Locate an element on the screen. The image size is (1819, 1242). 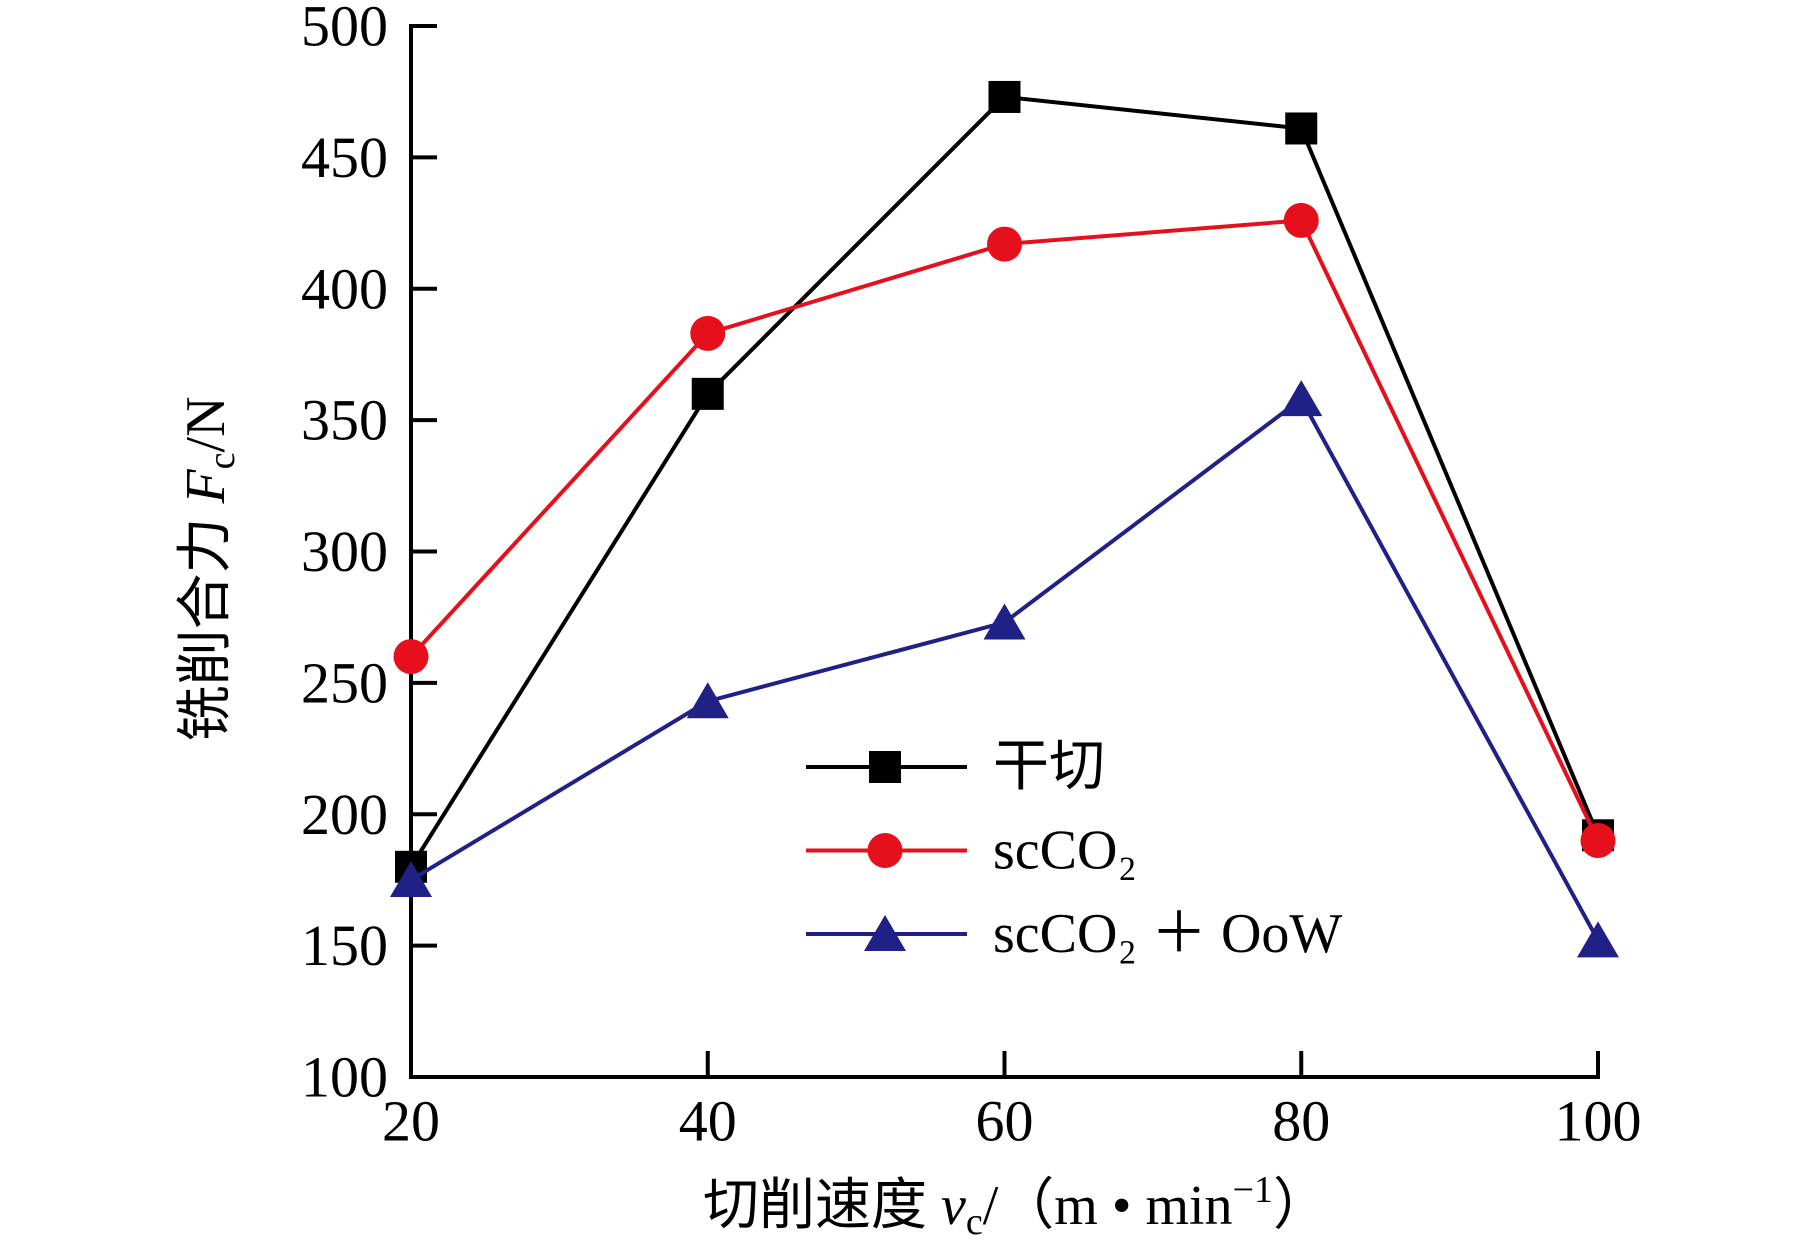
y-tick-label: 250 is located at coordinates (344, 682).